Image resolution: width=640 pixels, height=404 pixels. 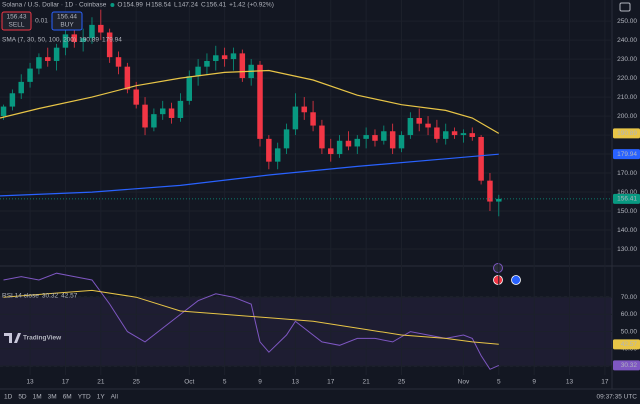 What do you see at coordinates (627, 211) in the screenshot?
I see `y-tick-label: 150.00` at bounding box center [627, 211].